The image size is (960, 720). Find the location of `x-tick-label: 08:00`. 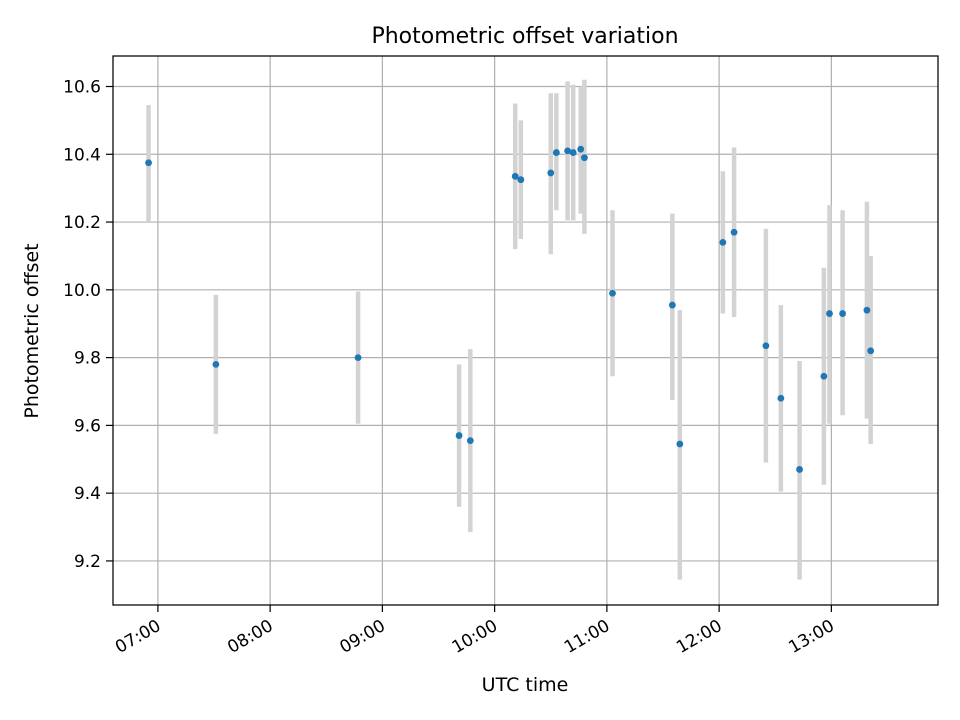

x-tick-label: 08:00 is located at coordinates (250, 637).